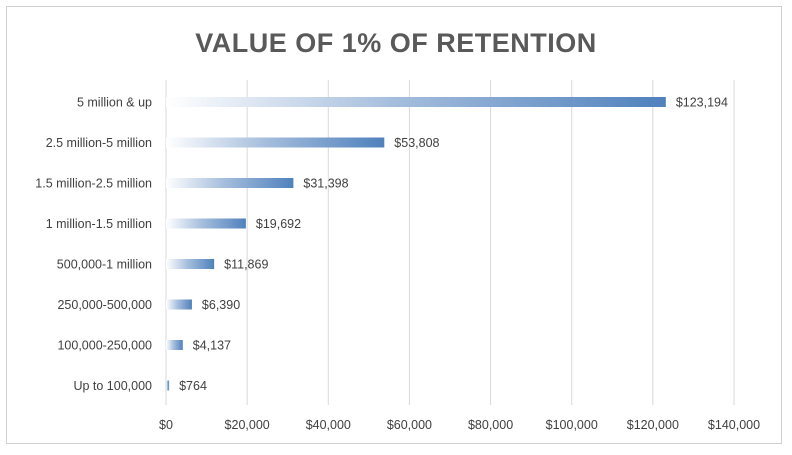  Describe the element at coordinates (734, 425) in the screenshot. I see `x-tick-label: $140,000` at that location.